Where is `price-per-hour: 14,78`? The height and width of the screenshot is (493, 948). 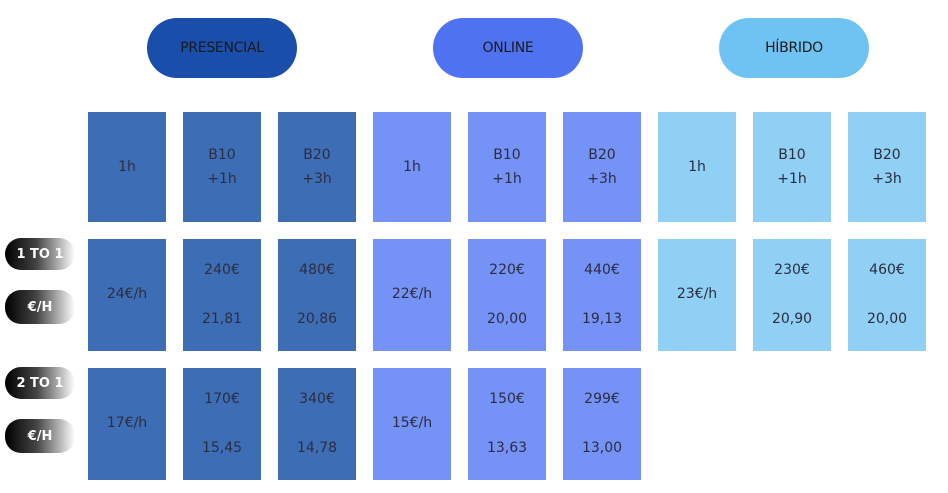 price-per-hour: 14,78 is located at coordinates (317, 448).